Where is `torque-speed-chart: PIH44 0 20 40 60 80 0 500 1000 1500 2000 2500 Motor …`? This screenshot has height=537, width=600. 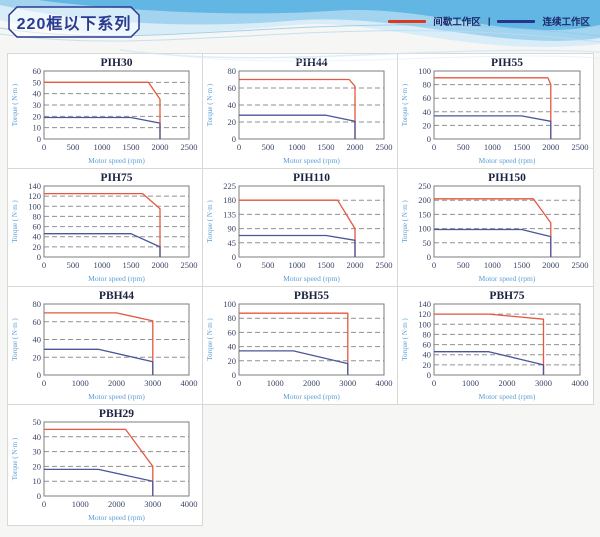
torque-speed-chart: PIH44 0 20 40 60 80 0 500 1000 1500 2000 2500 Motor … is located at coordinates (299, 111).